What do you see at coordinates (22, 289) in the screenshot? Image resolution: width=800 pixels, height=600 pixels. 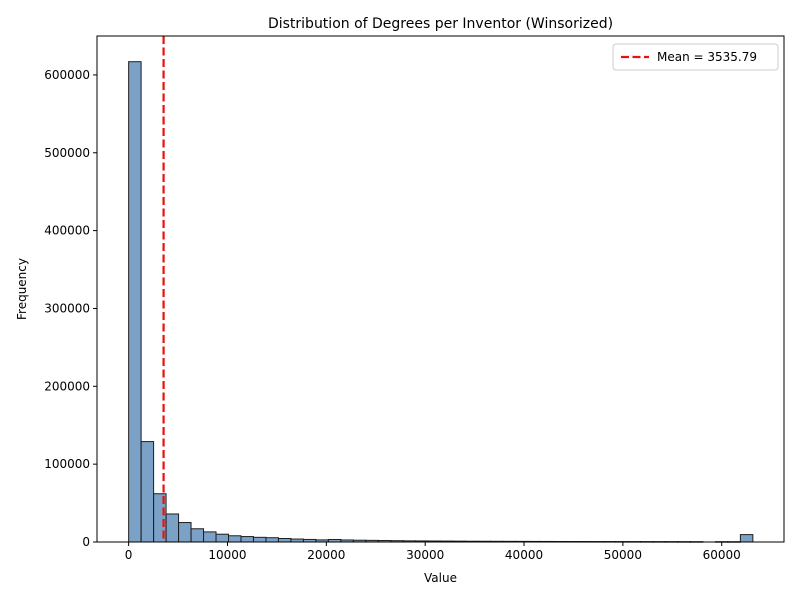 I see `y-axis-label: Frequency` at bounding box center [22, 289].